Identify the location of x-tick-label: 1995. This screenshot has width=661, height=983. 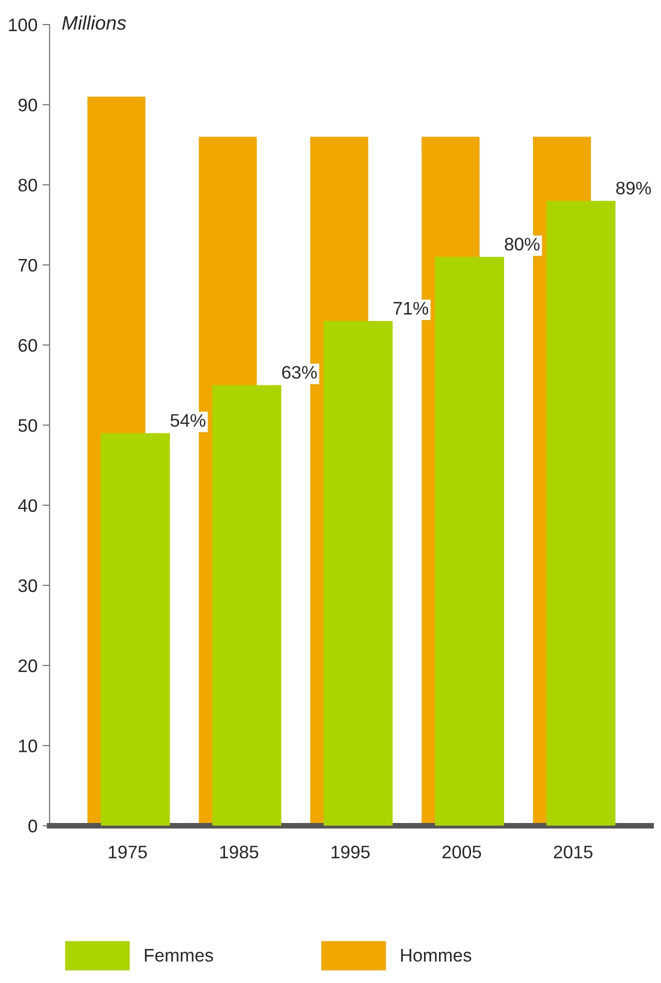
(351, 852).